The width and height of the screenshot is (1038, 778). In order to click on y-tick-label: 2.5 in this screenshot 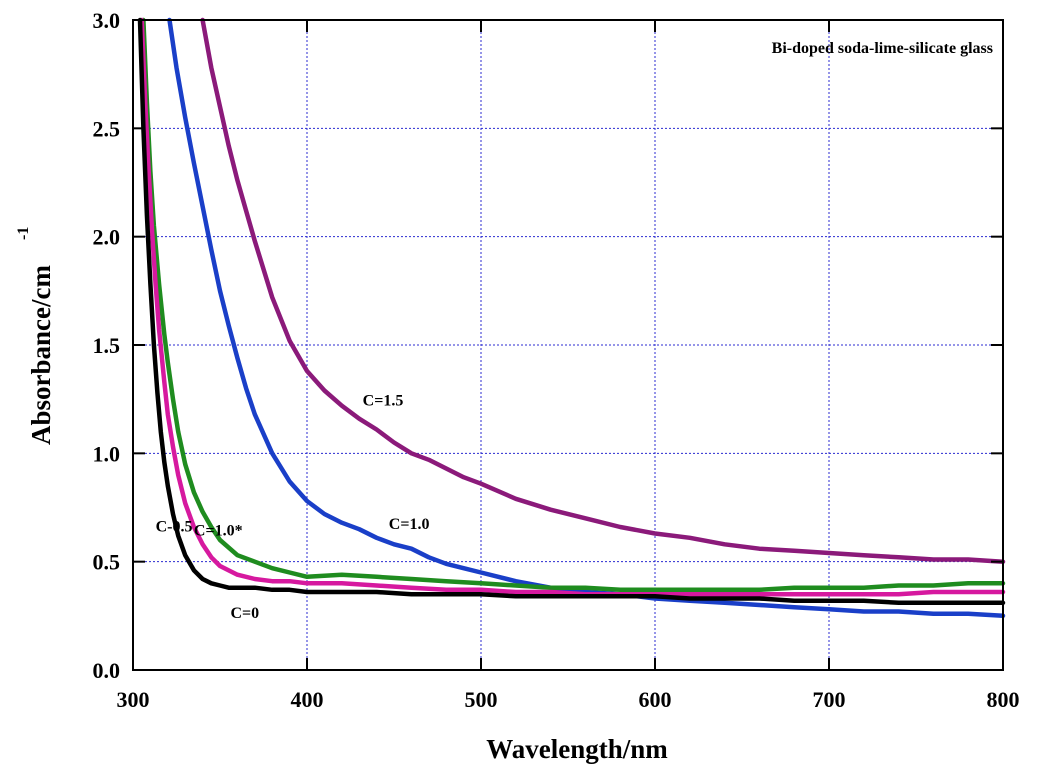, I will do `click(107, 128)`.